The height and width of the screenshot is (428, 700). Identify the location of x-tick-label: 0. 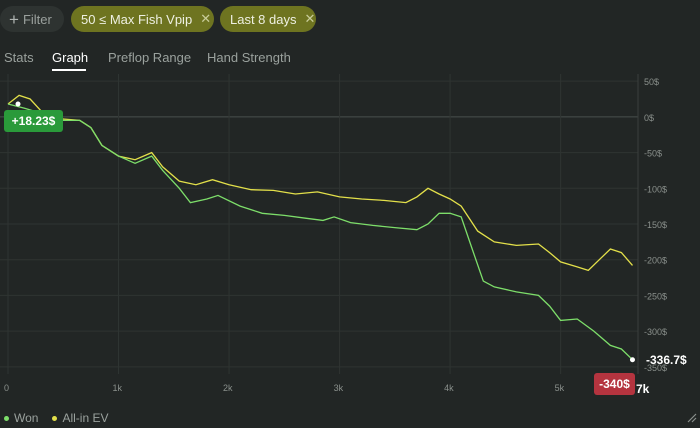
(6, 388).